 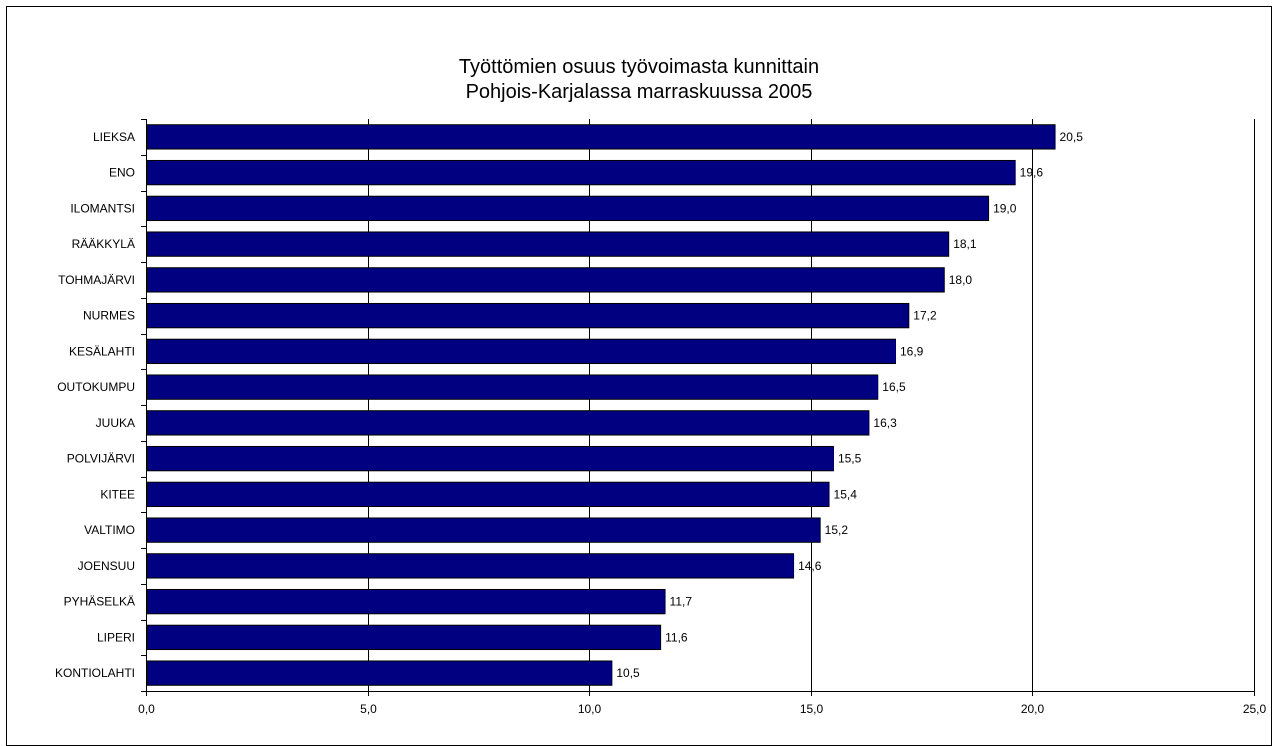 What do you see at coordinates (101, 459) in the screenshot?
I see `category-label-9: POLVIJÄRVI` at bounding box center [101, 459].